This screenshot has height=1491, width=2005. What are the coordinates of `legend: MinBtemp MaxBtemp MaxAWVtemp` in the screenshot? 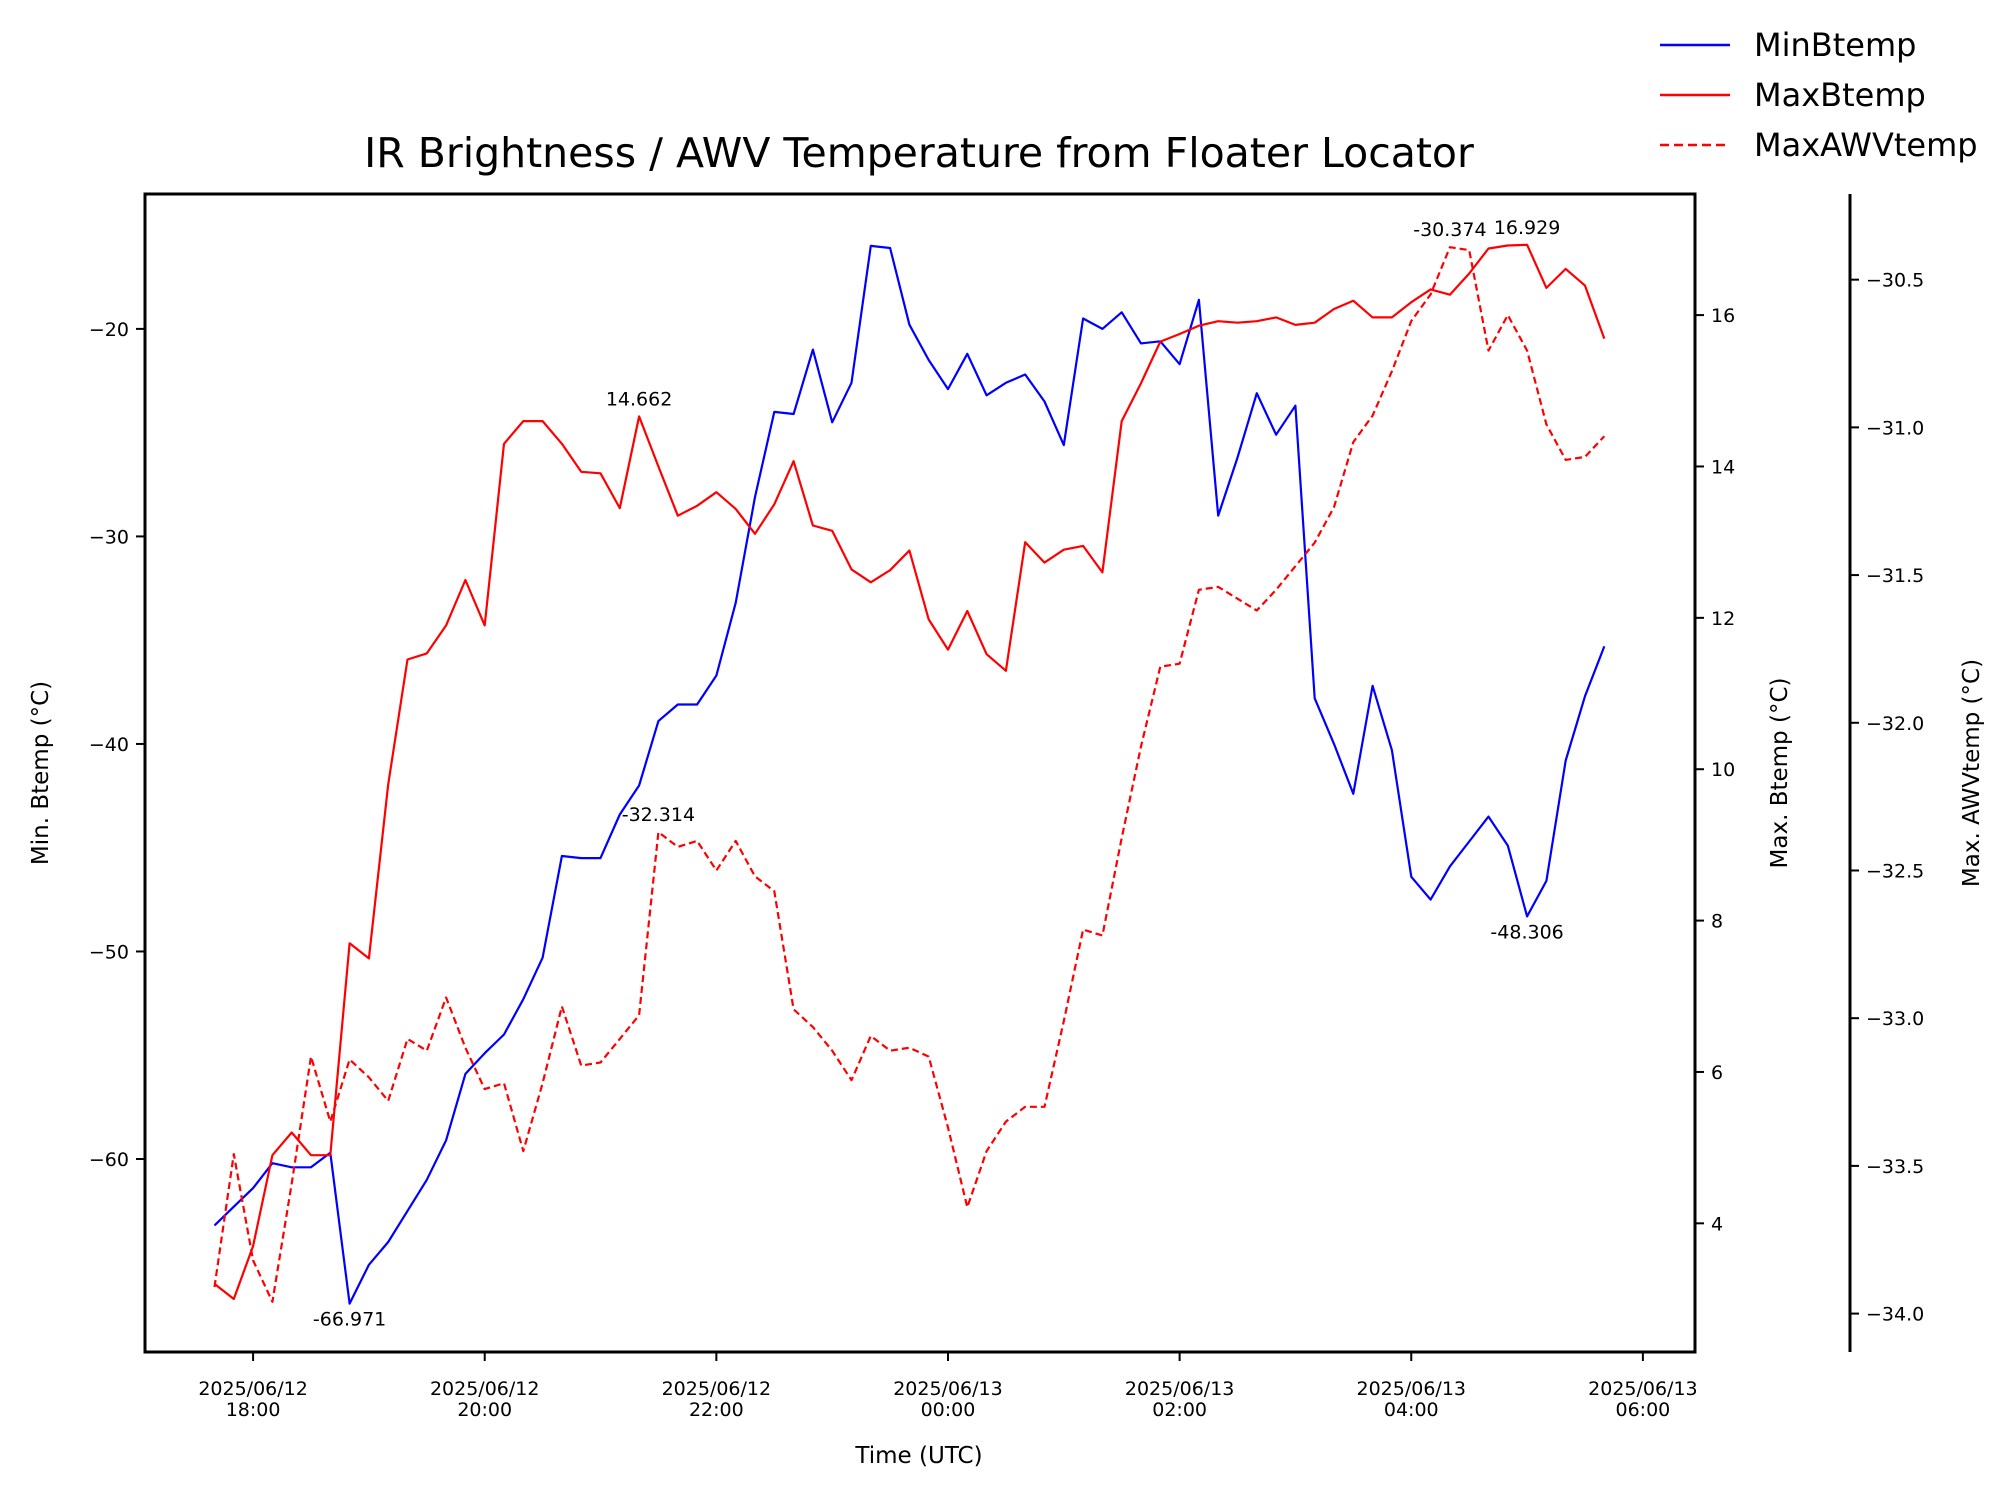 It's located at (1819, 95).